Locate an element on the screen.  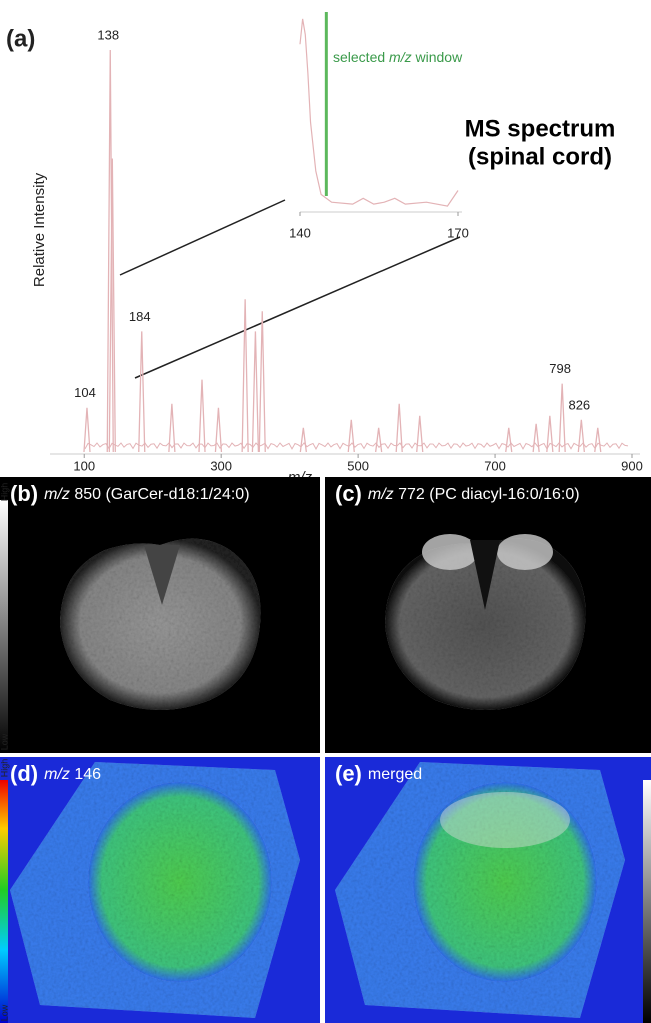
peak-label: 104 is located at coordinates (85, 392).